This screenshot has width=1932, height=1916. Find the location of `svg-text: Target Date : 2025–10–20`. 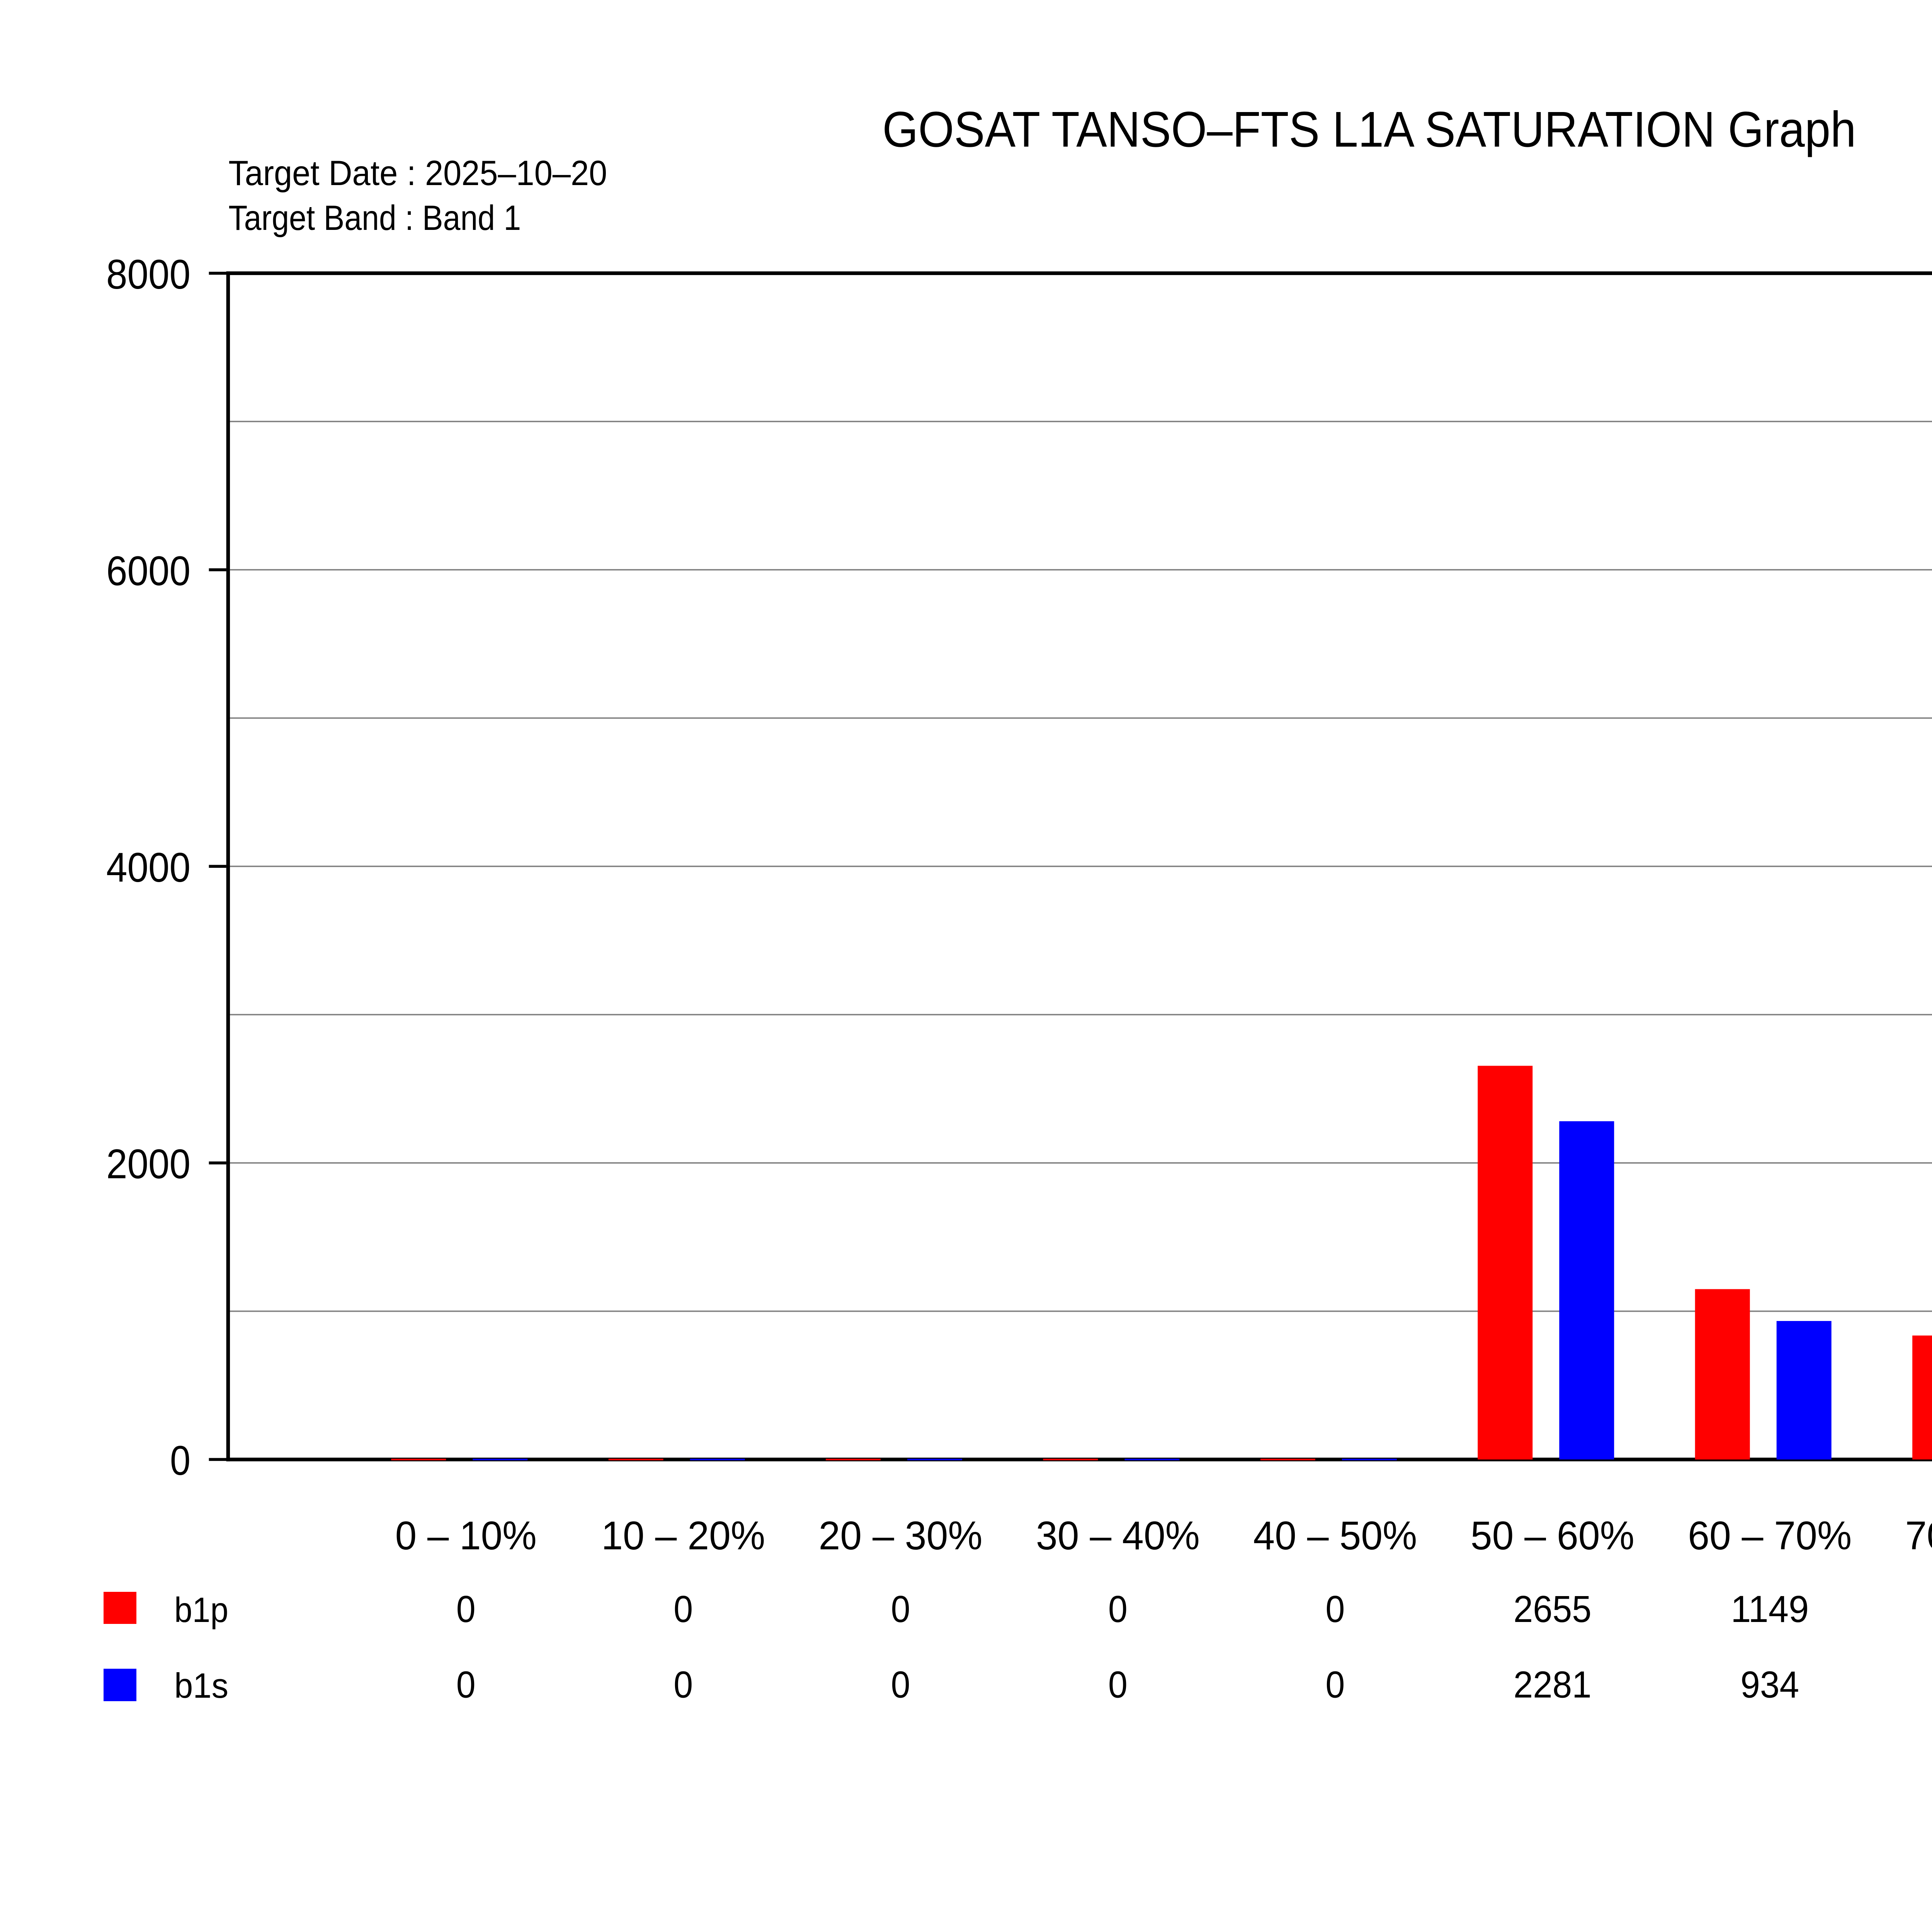

svg-text: Target Date : 2025–10–20 is located at coordinates (418, 173).